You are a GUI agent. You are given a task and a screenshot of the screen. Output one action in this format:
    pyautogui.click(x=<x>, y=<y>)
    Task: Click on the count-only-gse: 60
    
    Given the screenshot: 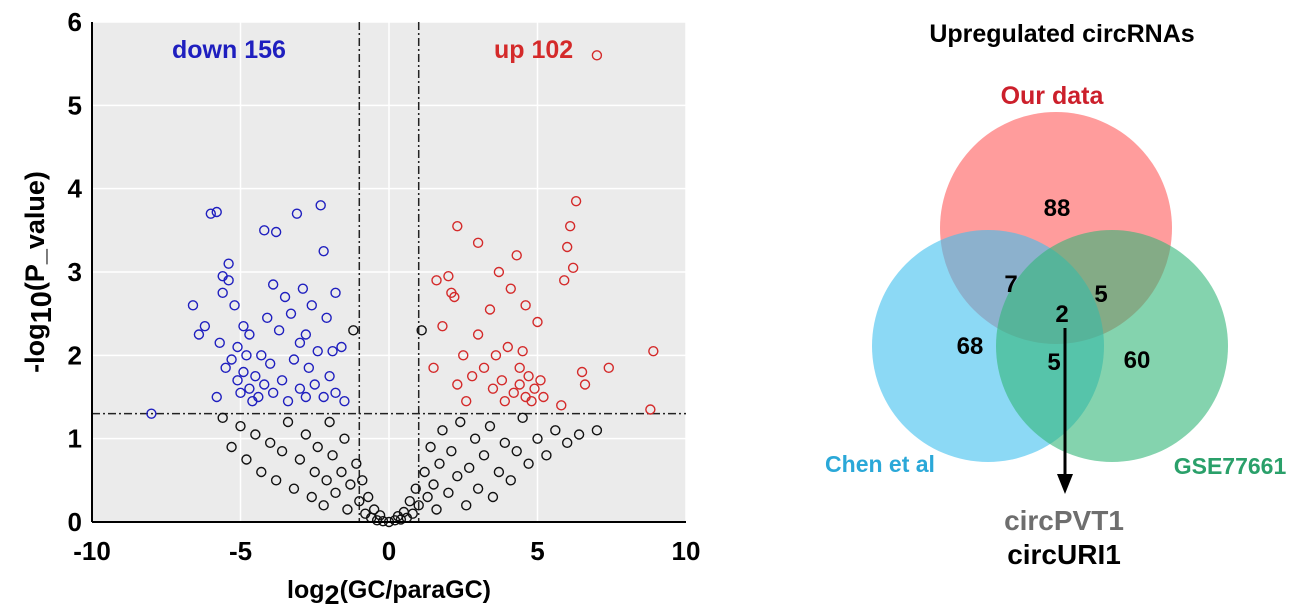 What is the action you would take?
    pyautogui.click(x=1137, y=360)
    